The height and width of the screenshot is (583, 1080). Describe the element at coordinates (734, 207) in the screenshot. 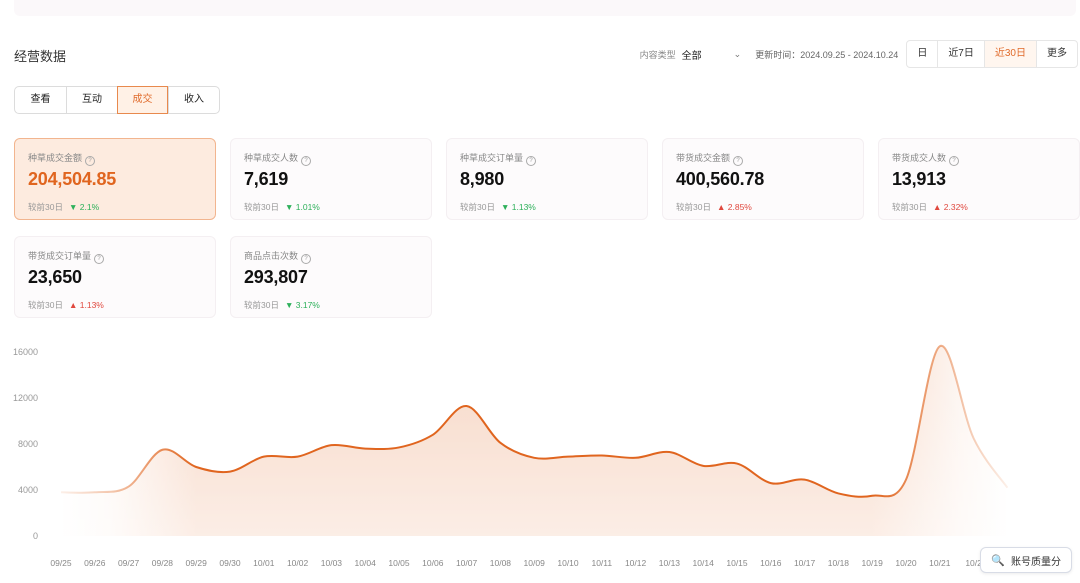

I see `metric-change: ▲ 2.85%` at that location.